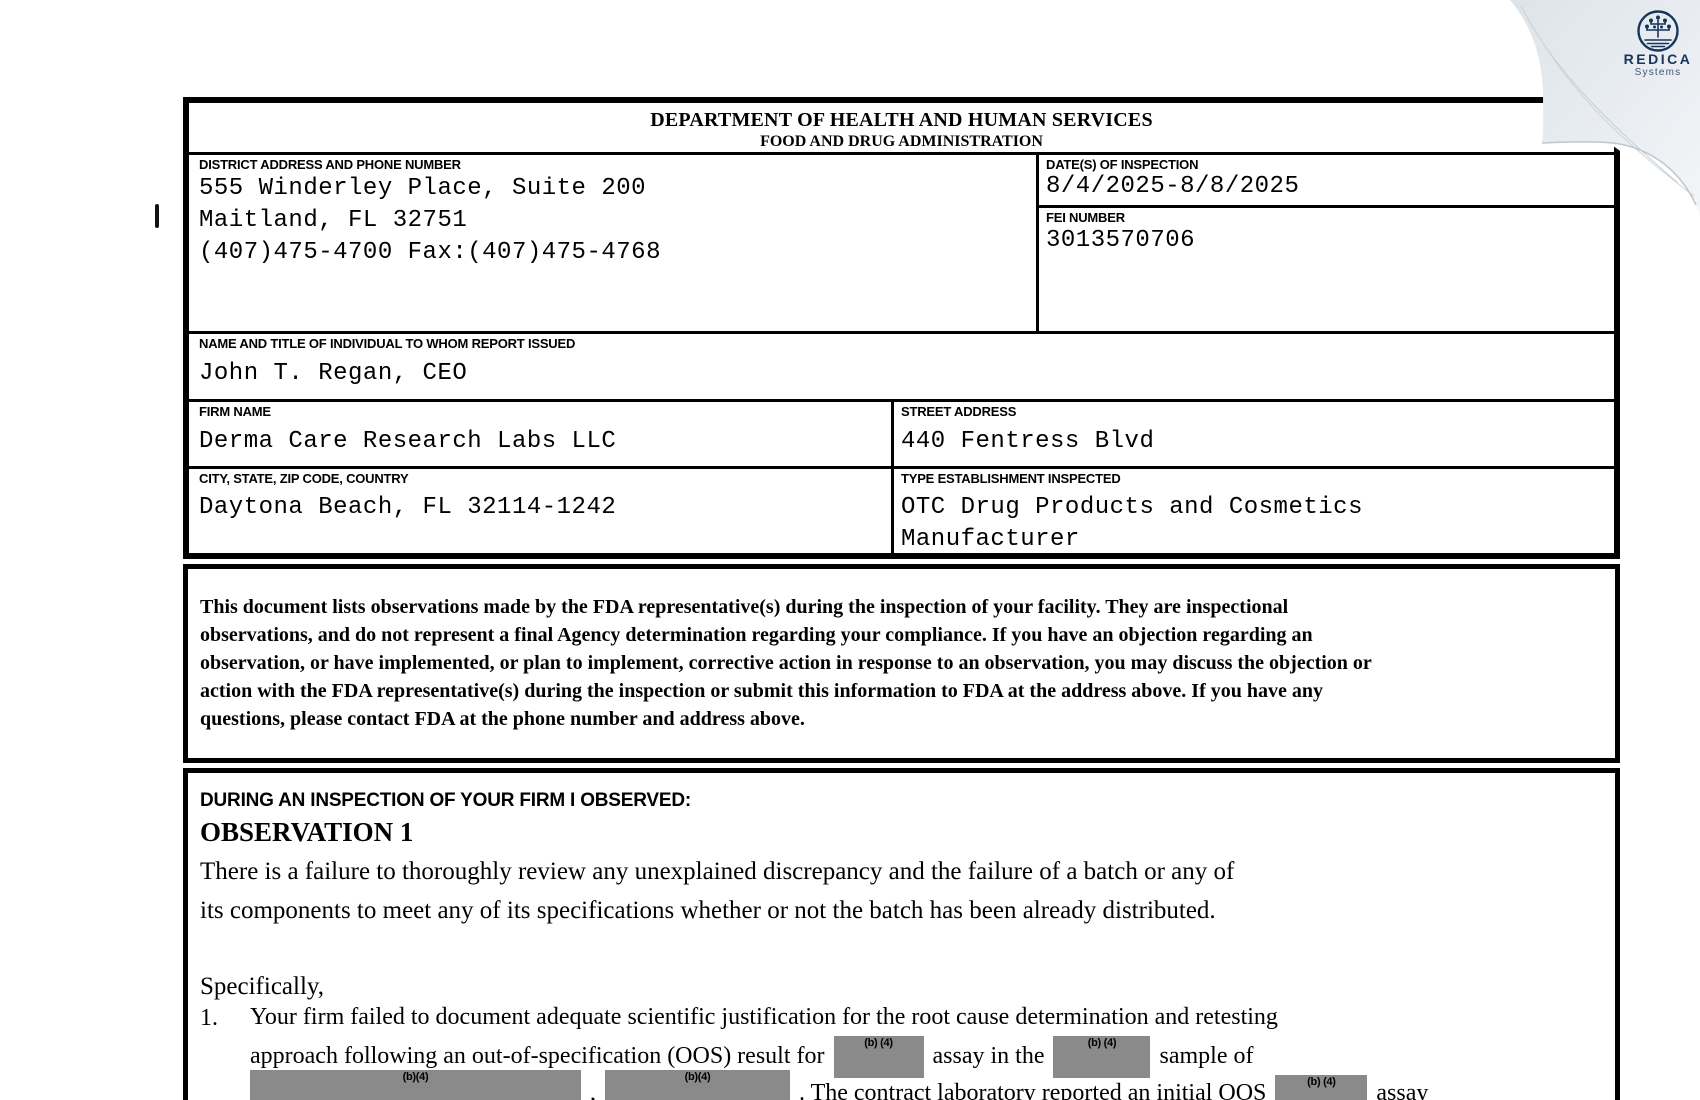 Image resolution: width=1700 pixels, height=1100 pixels. I want to click on redacted-line-text: assay in the, so click(988, 1056).